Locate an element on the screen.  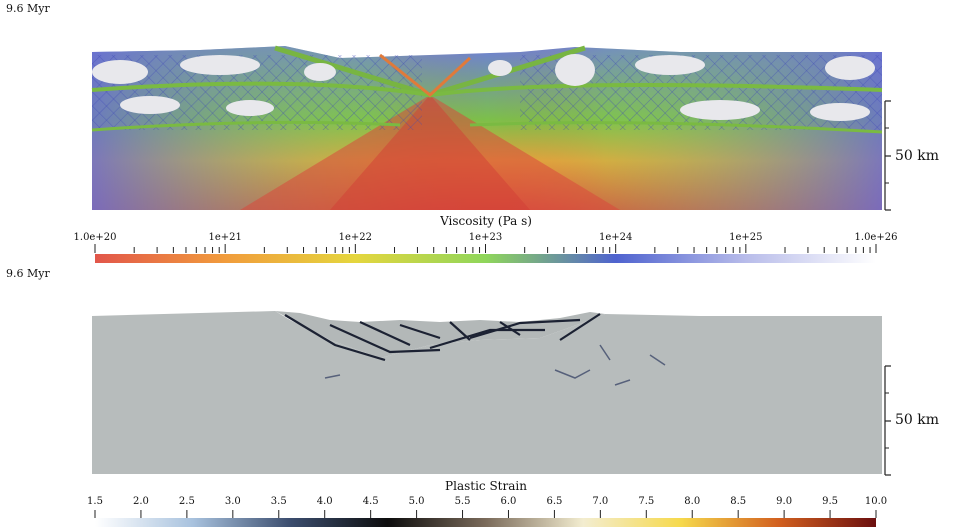
viscosity-tick-label: 1e+23 is located at coordinates (485, 237).